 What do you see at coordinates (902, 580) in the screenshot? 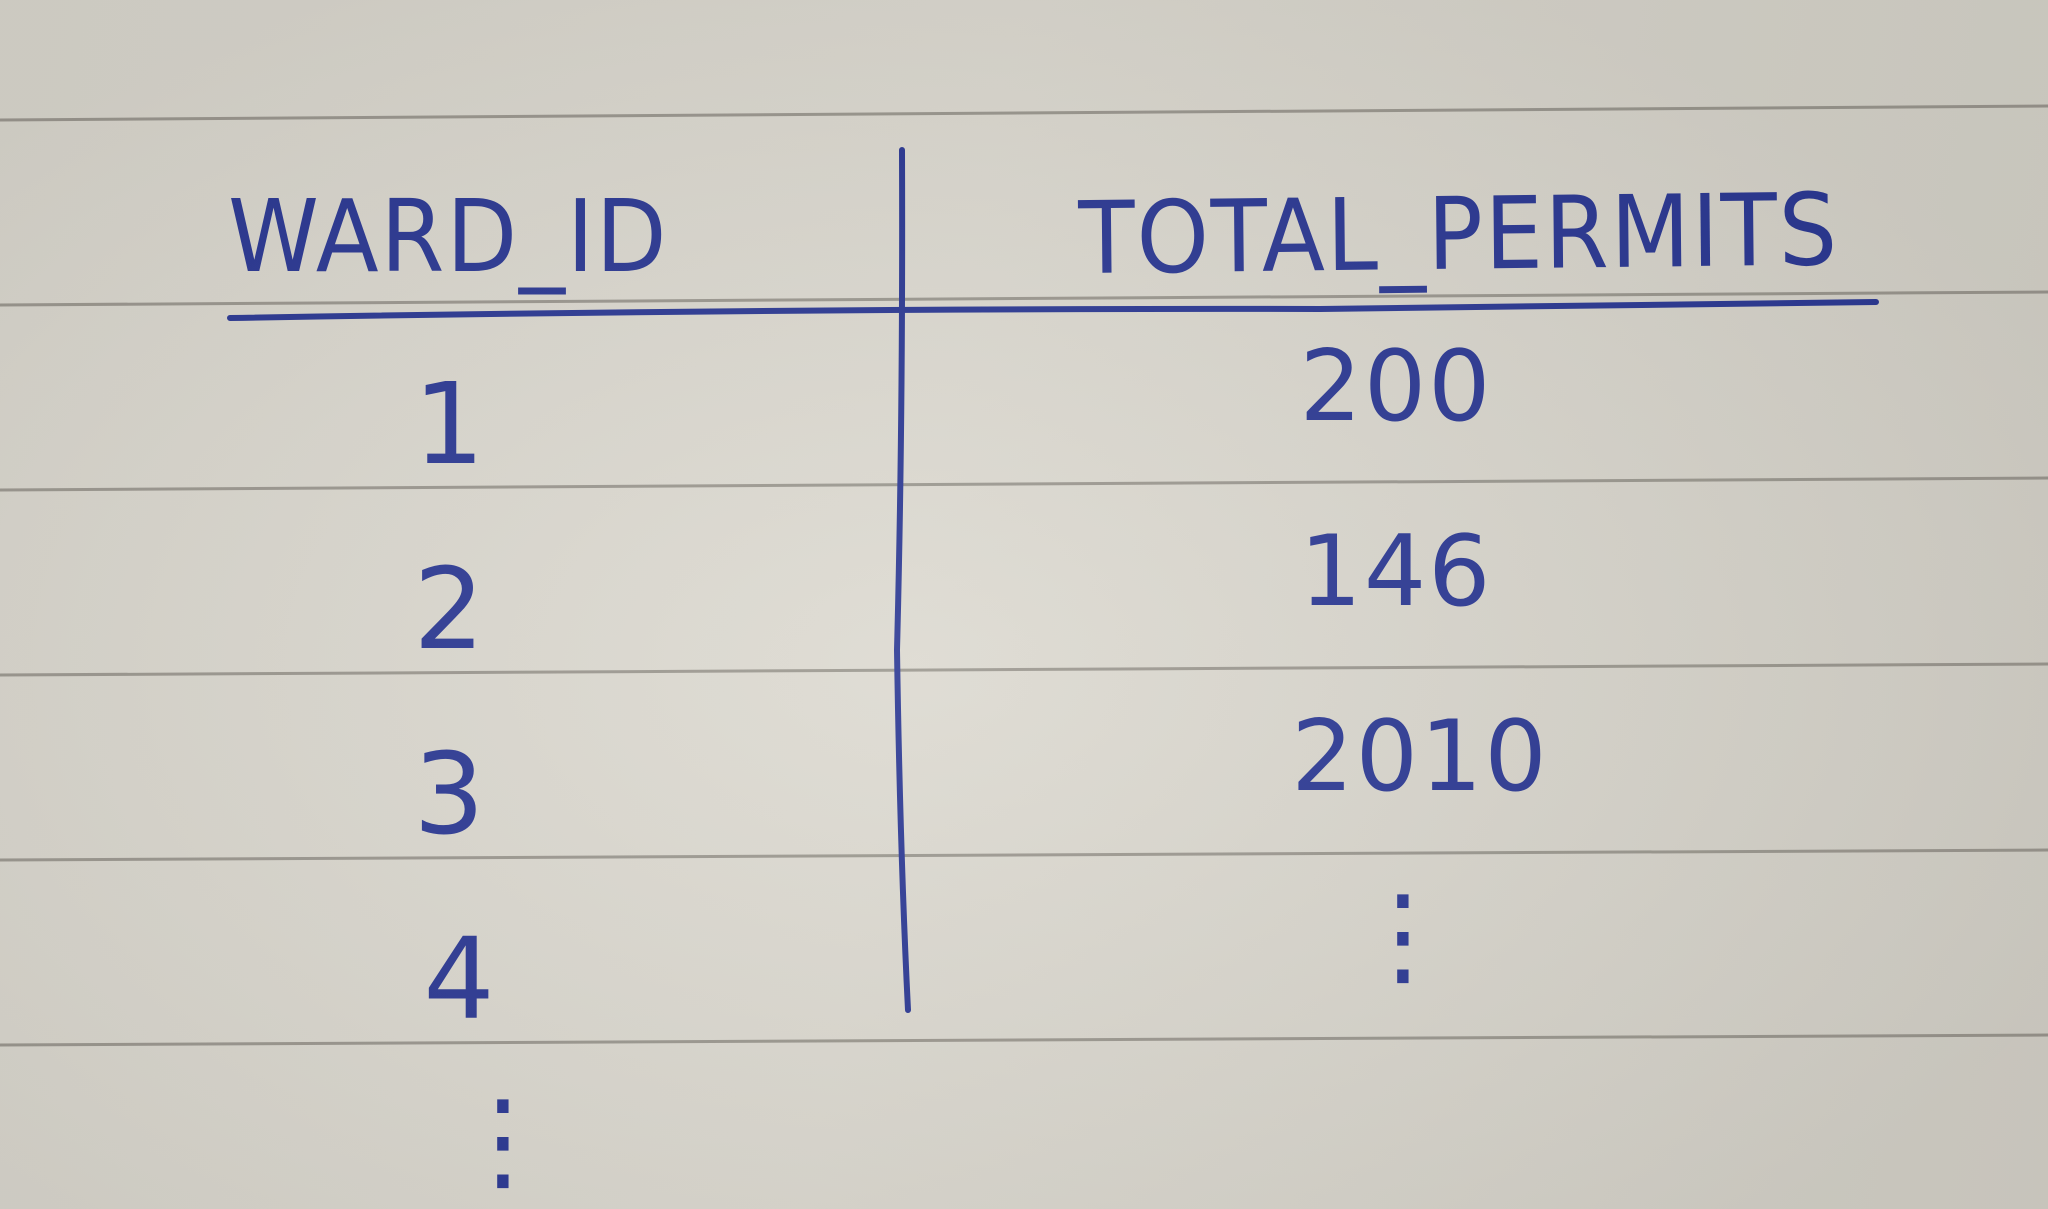
I see `column-divider` at bounding box center [902, 580].